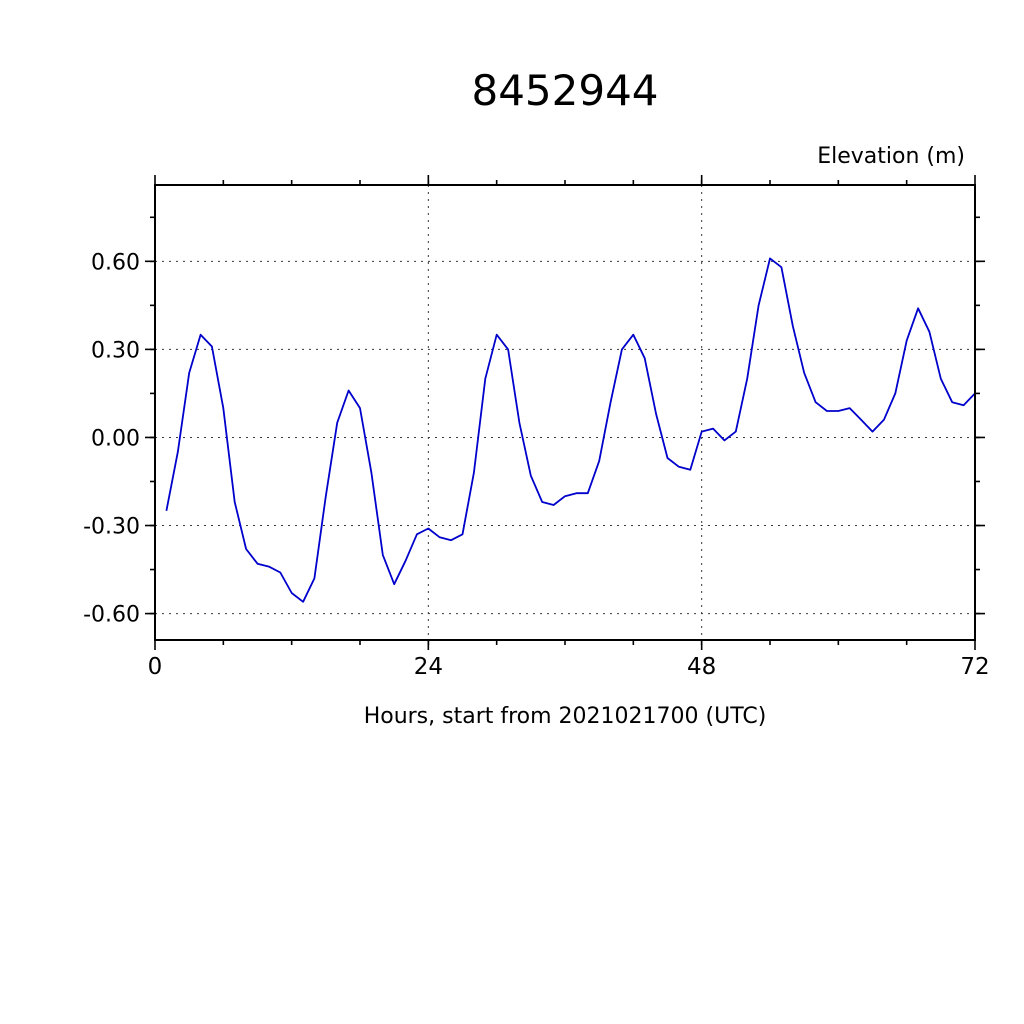  Describe the element at coordinates (111, 615) in the screenshot. I see `y-tick-label: -0.60` at that location.